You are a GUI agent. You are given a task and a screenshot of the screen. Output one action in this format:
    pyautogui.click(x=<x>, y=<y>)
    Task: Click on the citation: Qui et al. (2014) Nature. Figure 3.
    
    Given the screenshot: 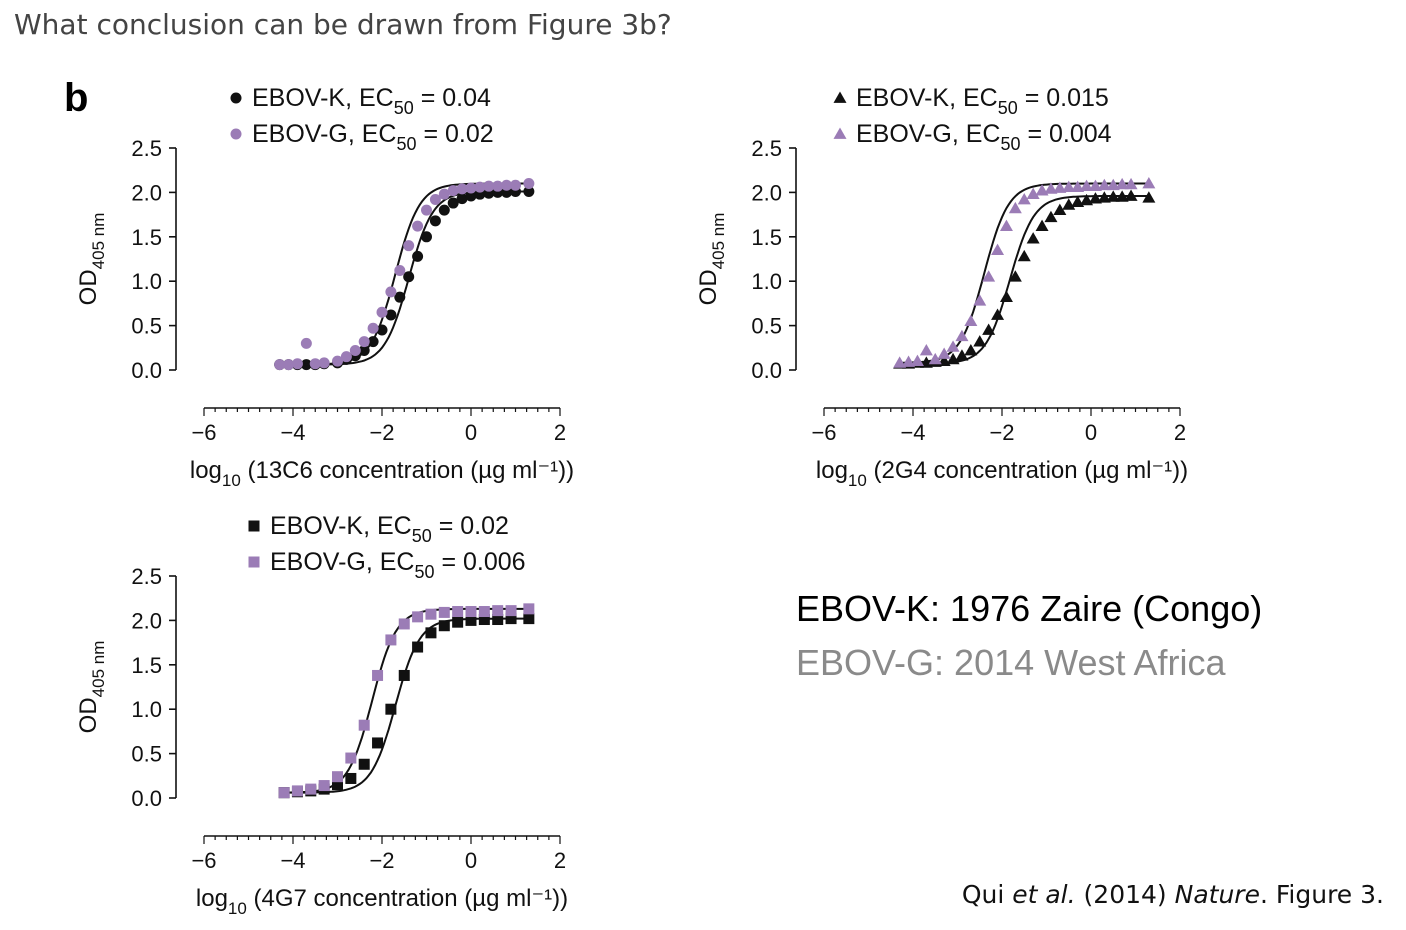 What is the action you would take?
    pyautogui.click(x=1172, y=894)
    